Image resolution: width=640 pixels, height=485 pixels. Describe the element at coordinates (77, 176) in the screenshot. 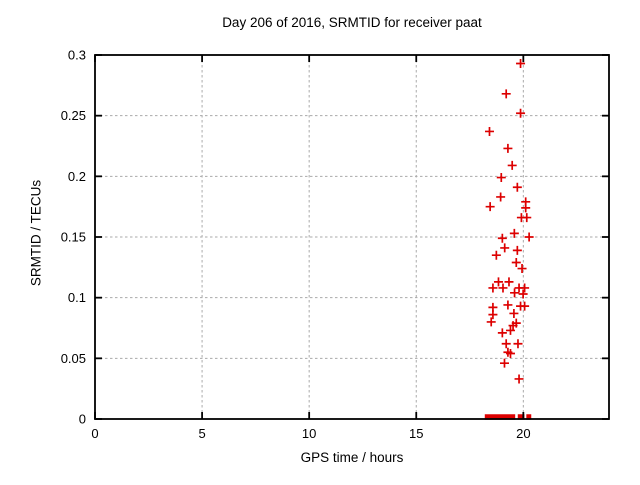

I see `y-tick-label: 0.2` at that location.